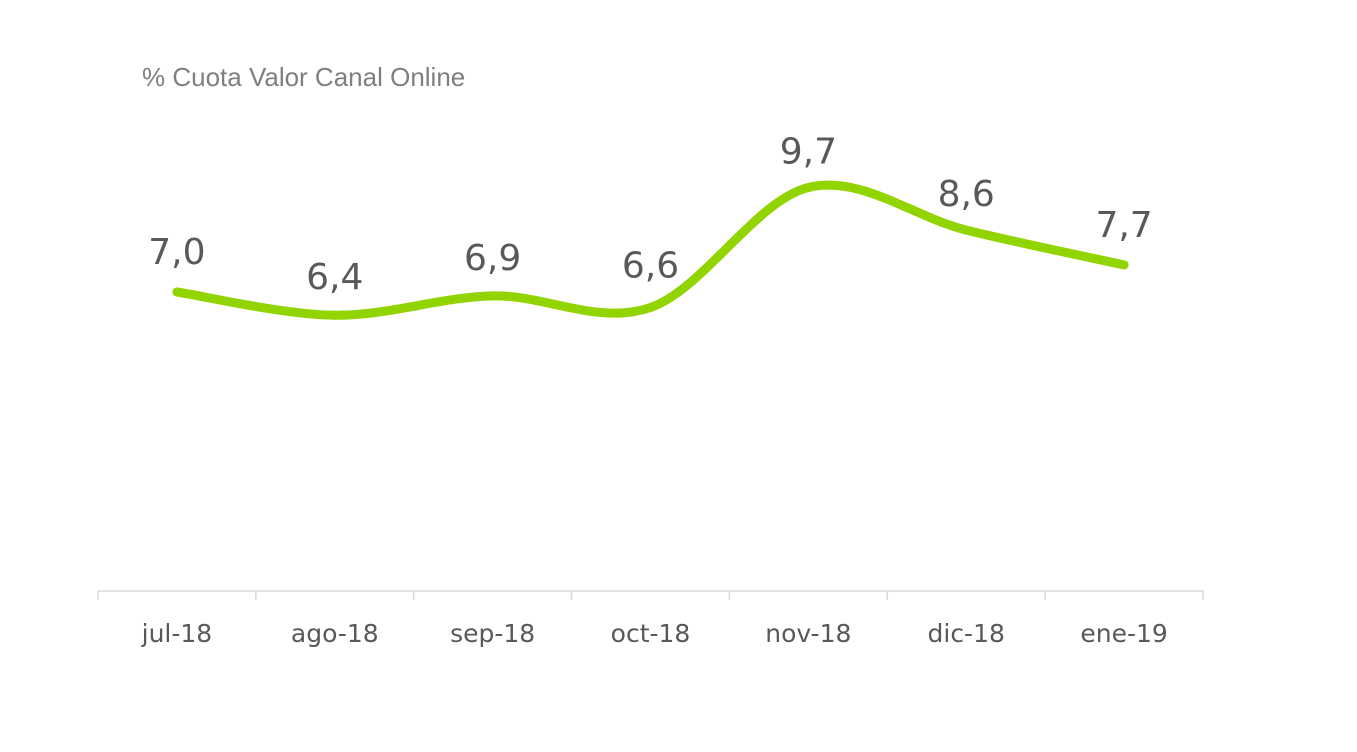  What do you see at coordinates (177, 633) in the screenshot?
I see `x-tick-label-jul-18: jul-18` at bounding box center [177, 633].